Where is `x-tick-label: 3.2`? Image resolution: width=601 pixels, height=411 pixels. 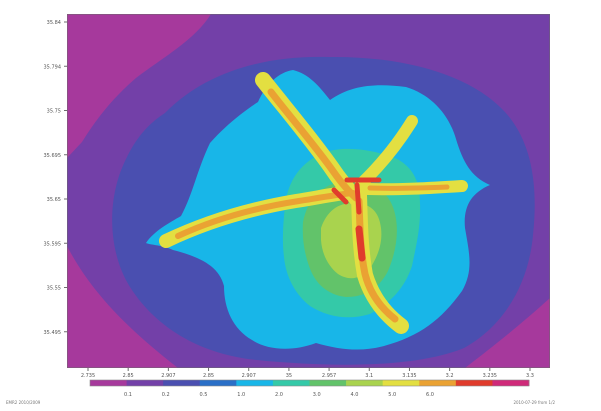 x-tick-label: 3.2 is located at coordinates (450, 376).